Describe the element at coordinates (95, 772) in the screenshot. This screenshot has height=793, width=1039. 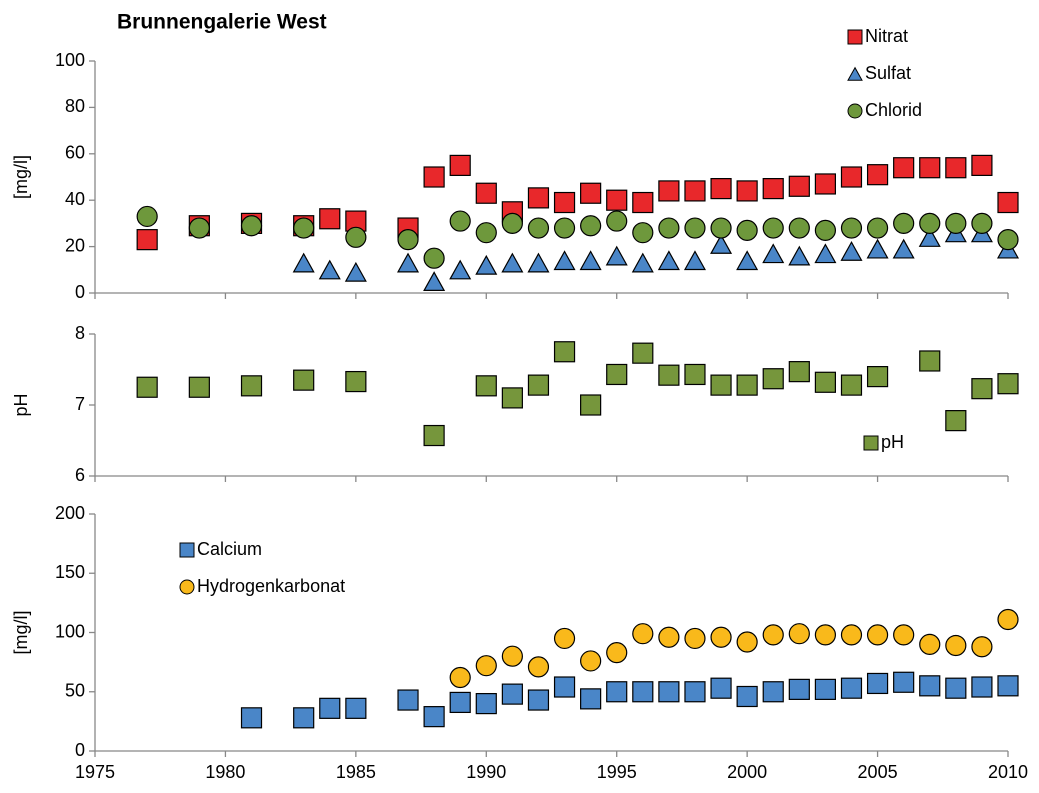
I see `x-tick-label: 1975` at that location.